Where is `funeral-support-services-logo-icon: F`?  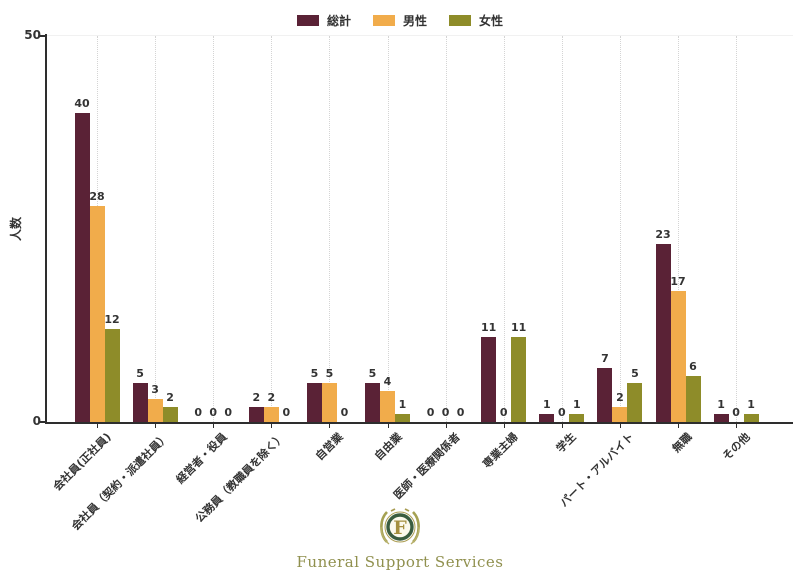
funeral-support-services-logo-icon: F is located at coordinates (400, 526).